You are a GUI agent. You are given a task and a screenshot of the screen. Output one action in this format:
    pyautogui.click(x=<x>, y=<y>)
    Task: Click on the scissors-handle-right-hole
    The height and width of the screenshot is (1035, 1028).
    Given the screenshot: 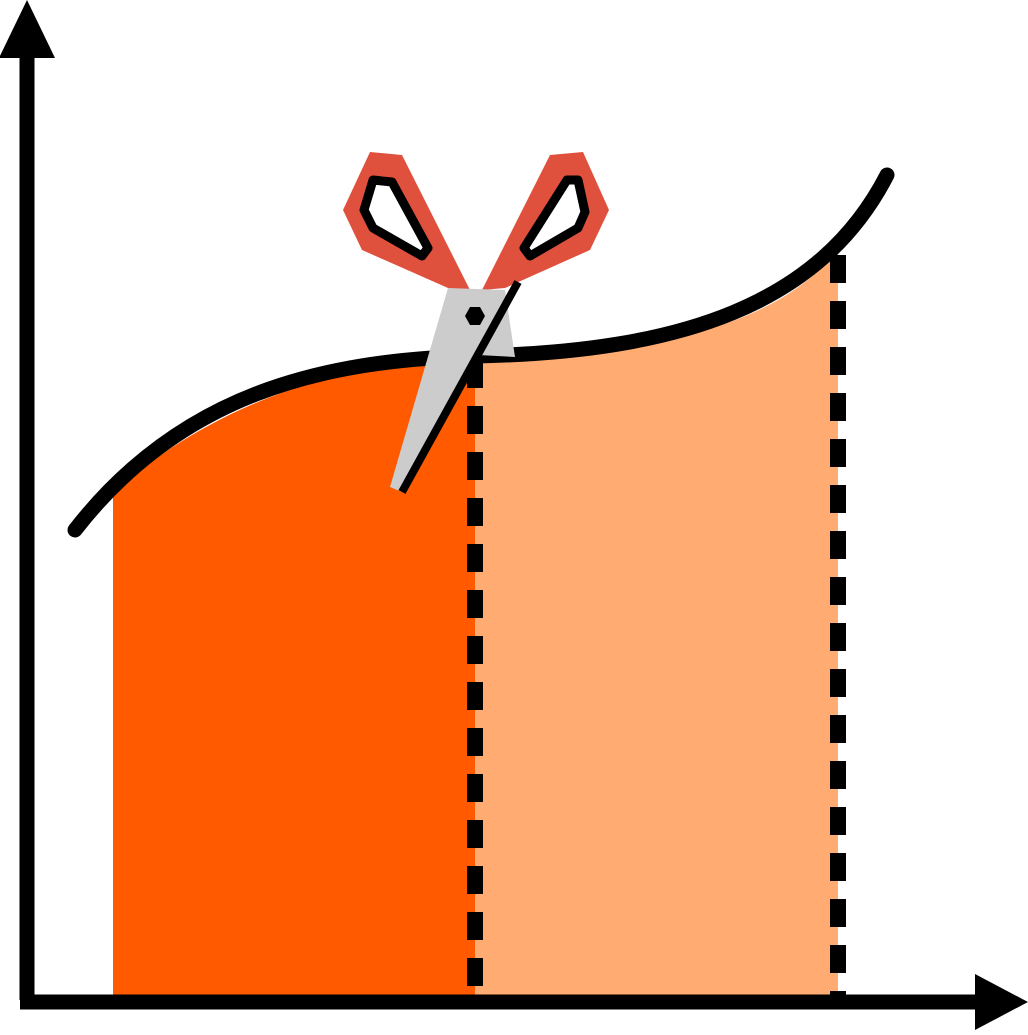 What is the action you would take?
    pyautogui.click(x=554, y=218)
    